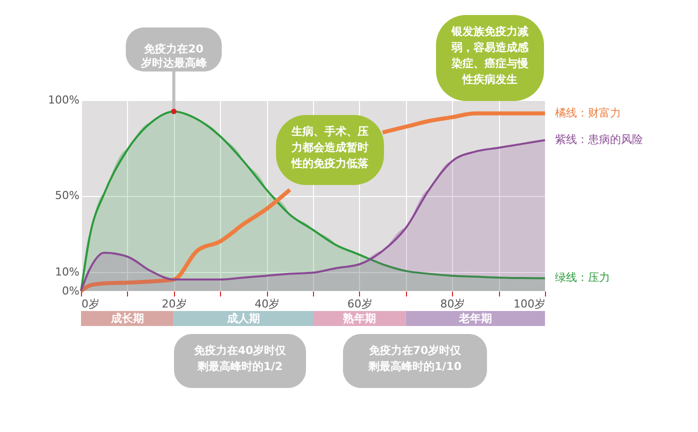 Image resolution: width=698 pixels, height=432 pixels. Describe the element at coordinates (599, 139) in the screenshot. I see `series-label: 紫线：患病的风险` at that location.